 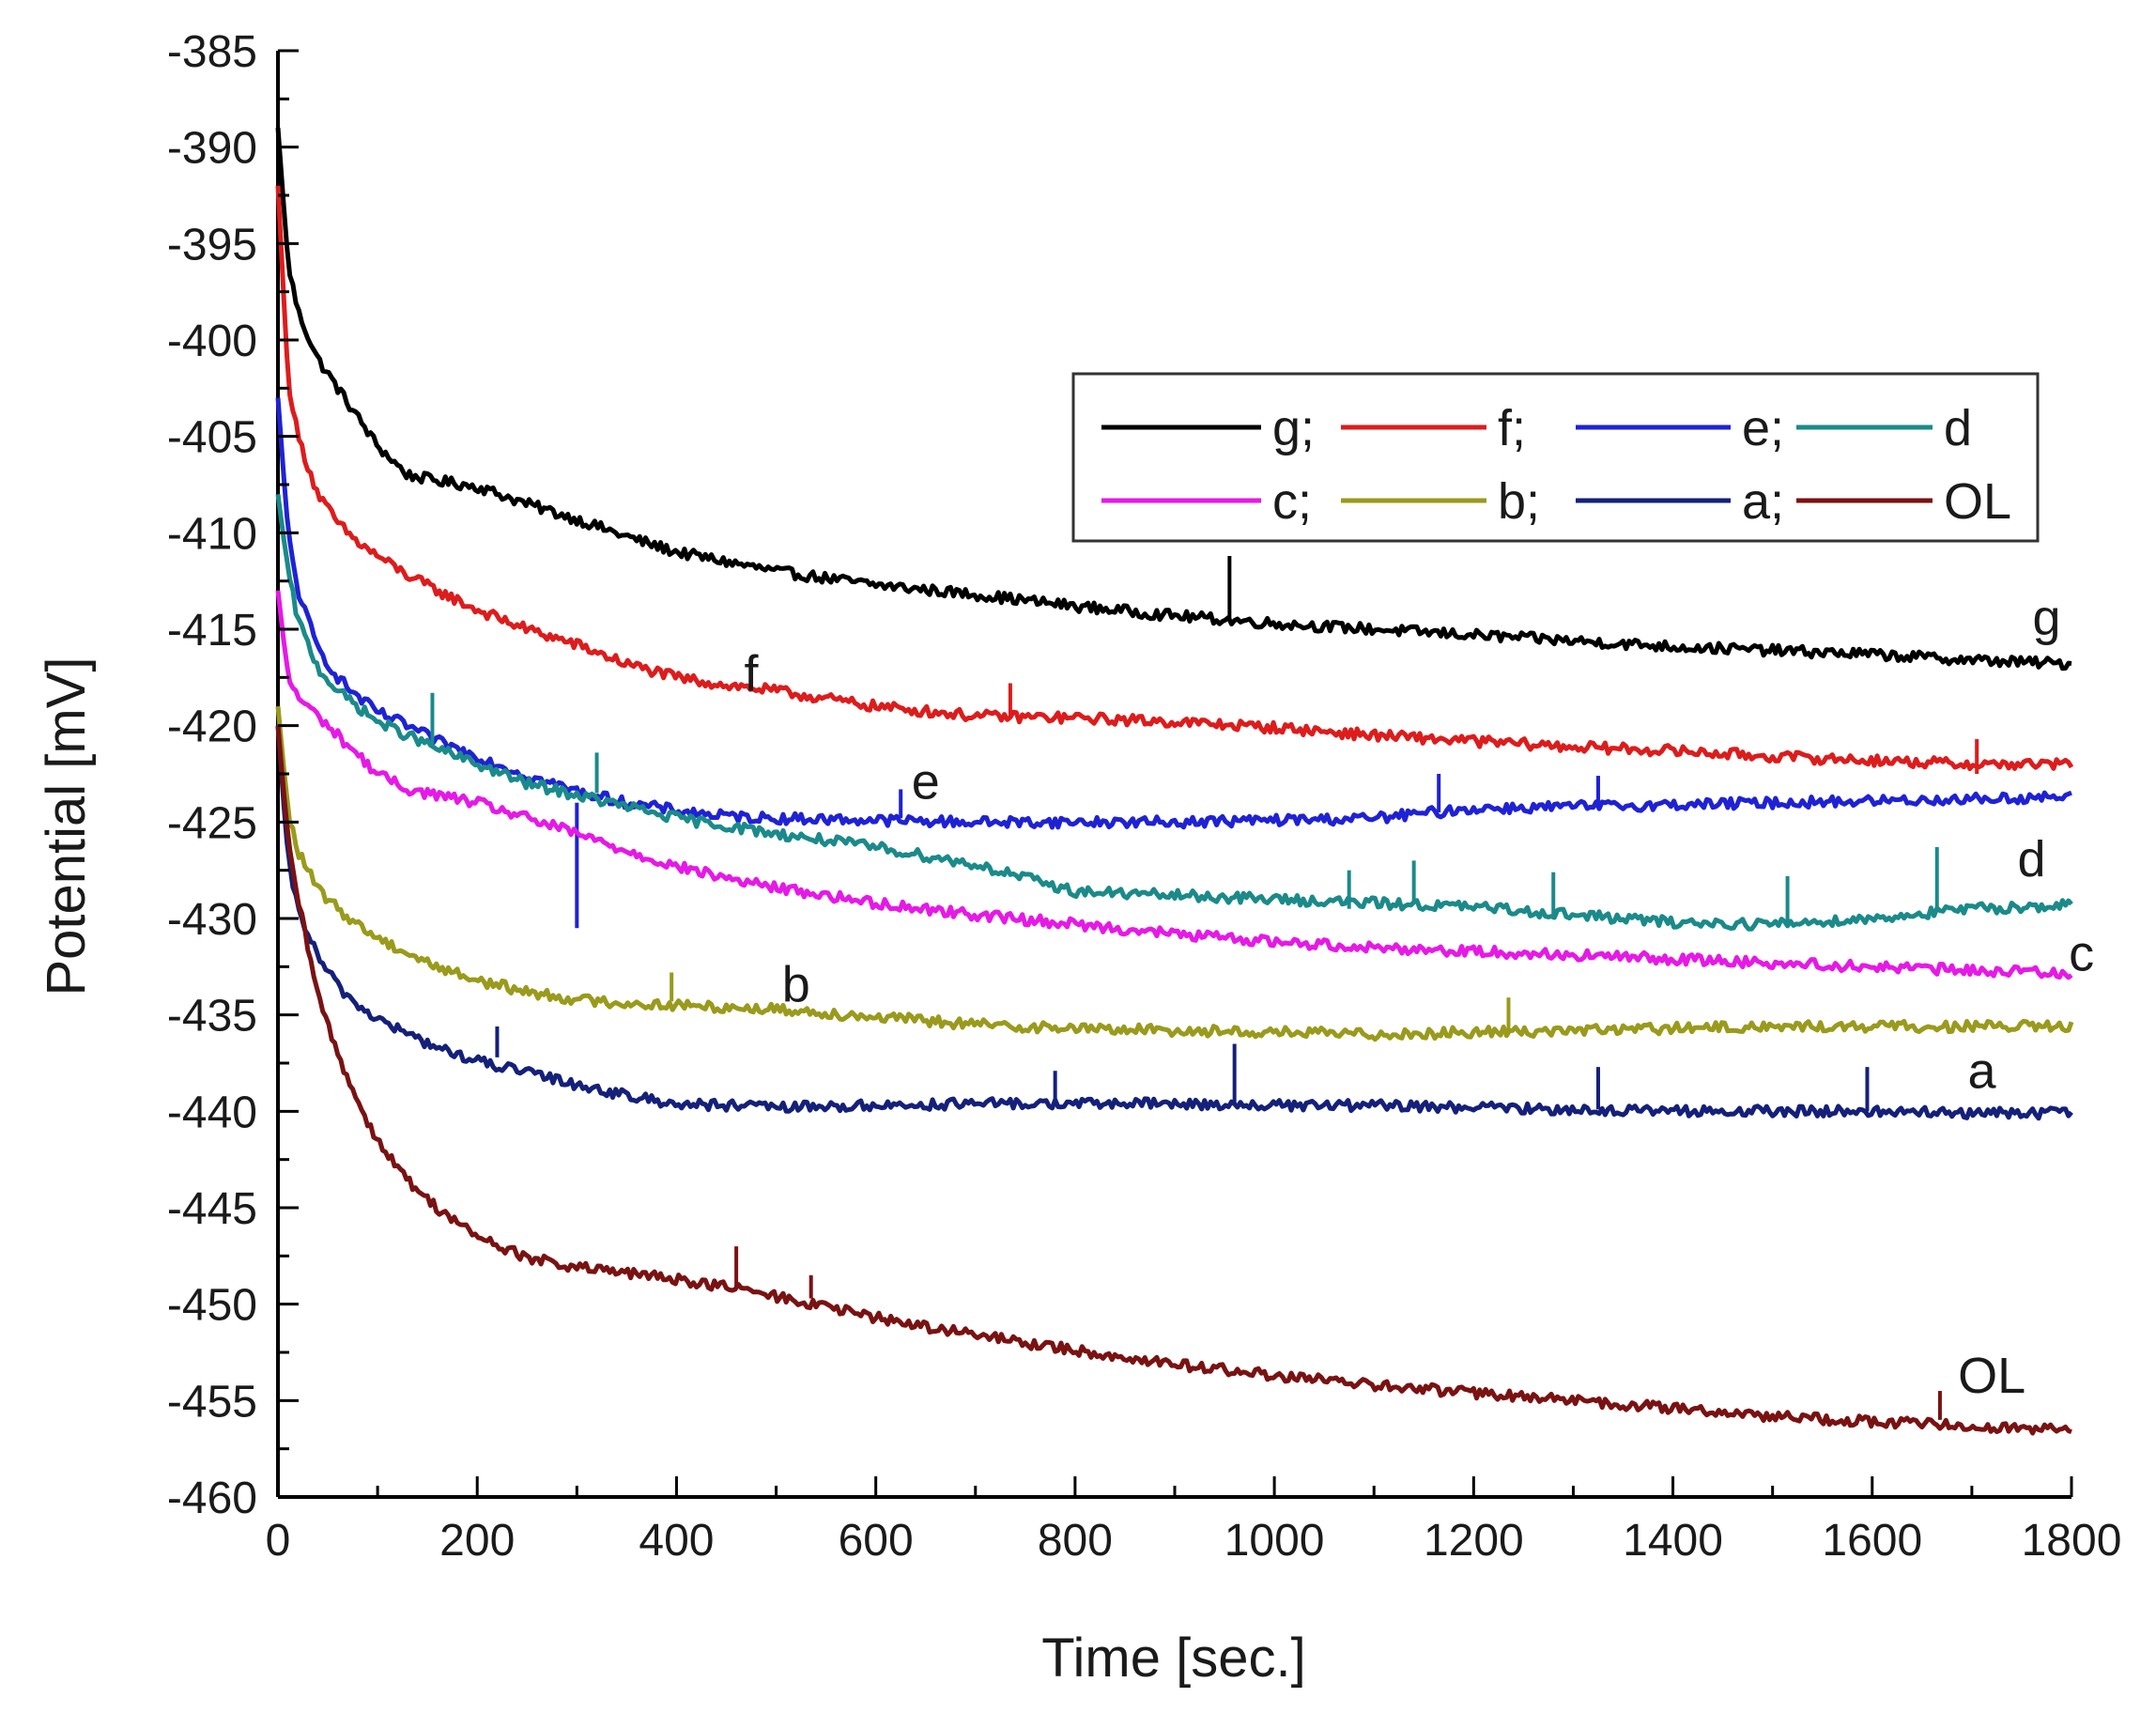 What do you see at coordinates (212, 1017) in the screenshot?
I see `y-tick-label: -435` at bounding box center [212, 1017].